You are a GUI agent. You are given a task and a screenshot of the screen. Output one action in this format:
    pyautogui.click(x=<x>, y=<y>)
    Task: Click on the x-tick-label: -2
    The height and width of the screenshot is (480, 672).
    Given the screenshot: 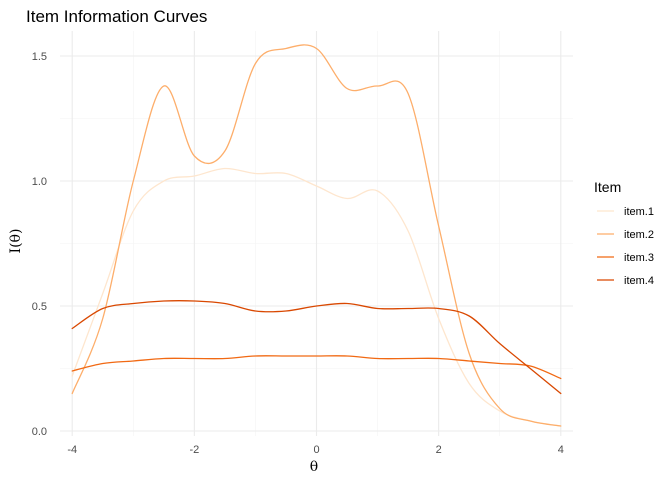 What is the action you would take?
    pyautogui.click(x=194, y=450)
    